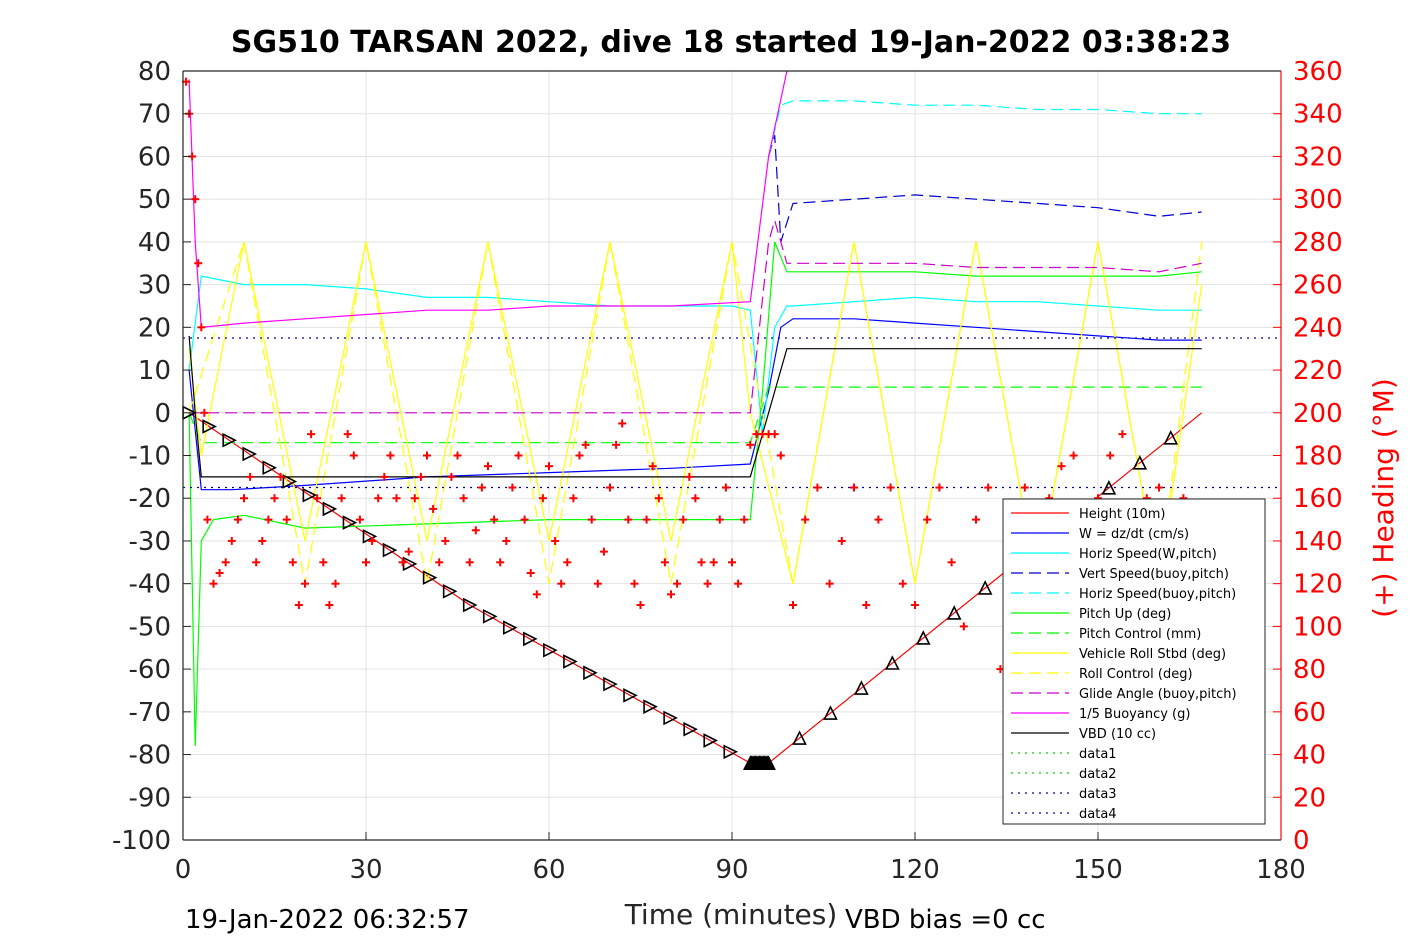  Describe the element at coordinates (1318, 585) in the screenshot. I see `right-y-tick-label: 120` at that location.